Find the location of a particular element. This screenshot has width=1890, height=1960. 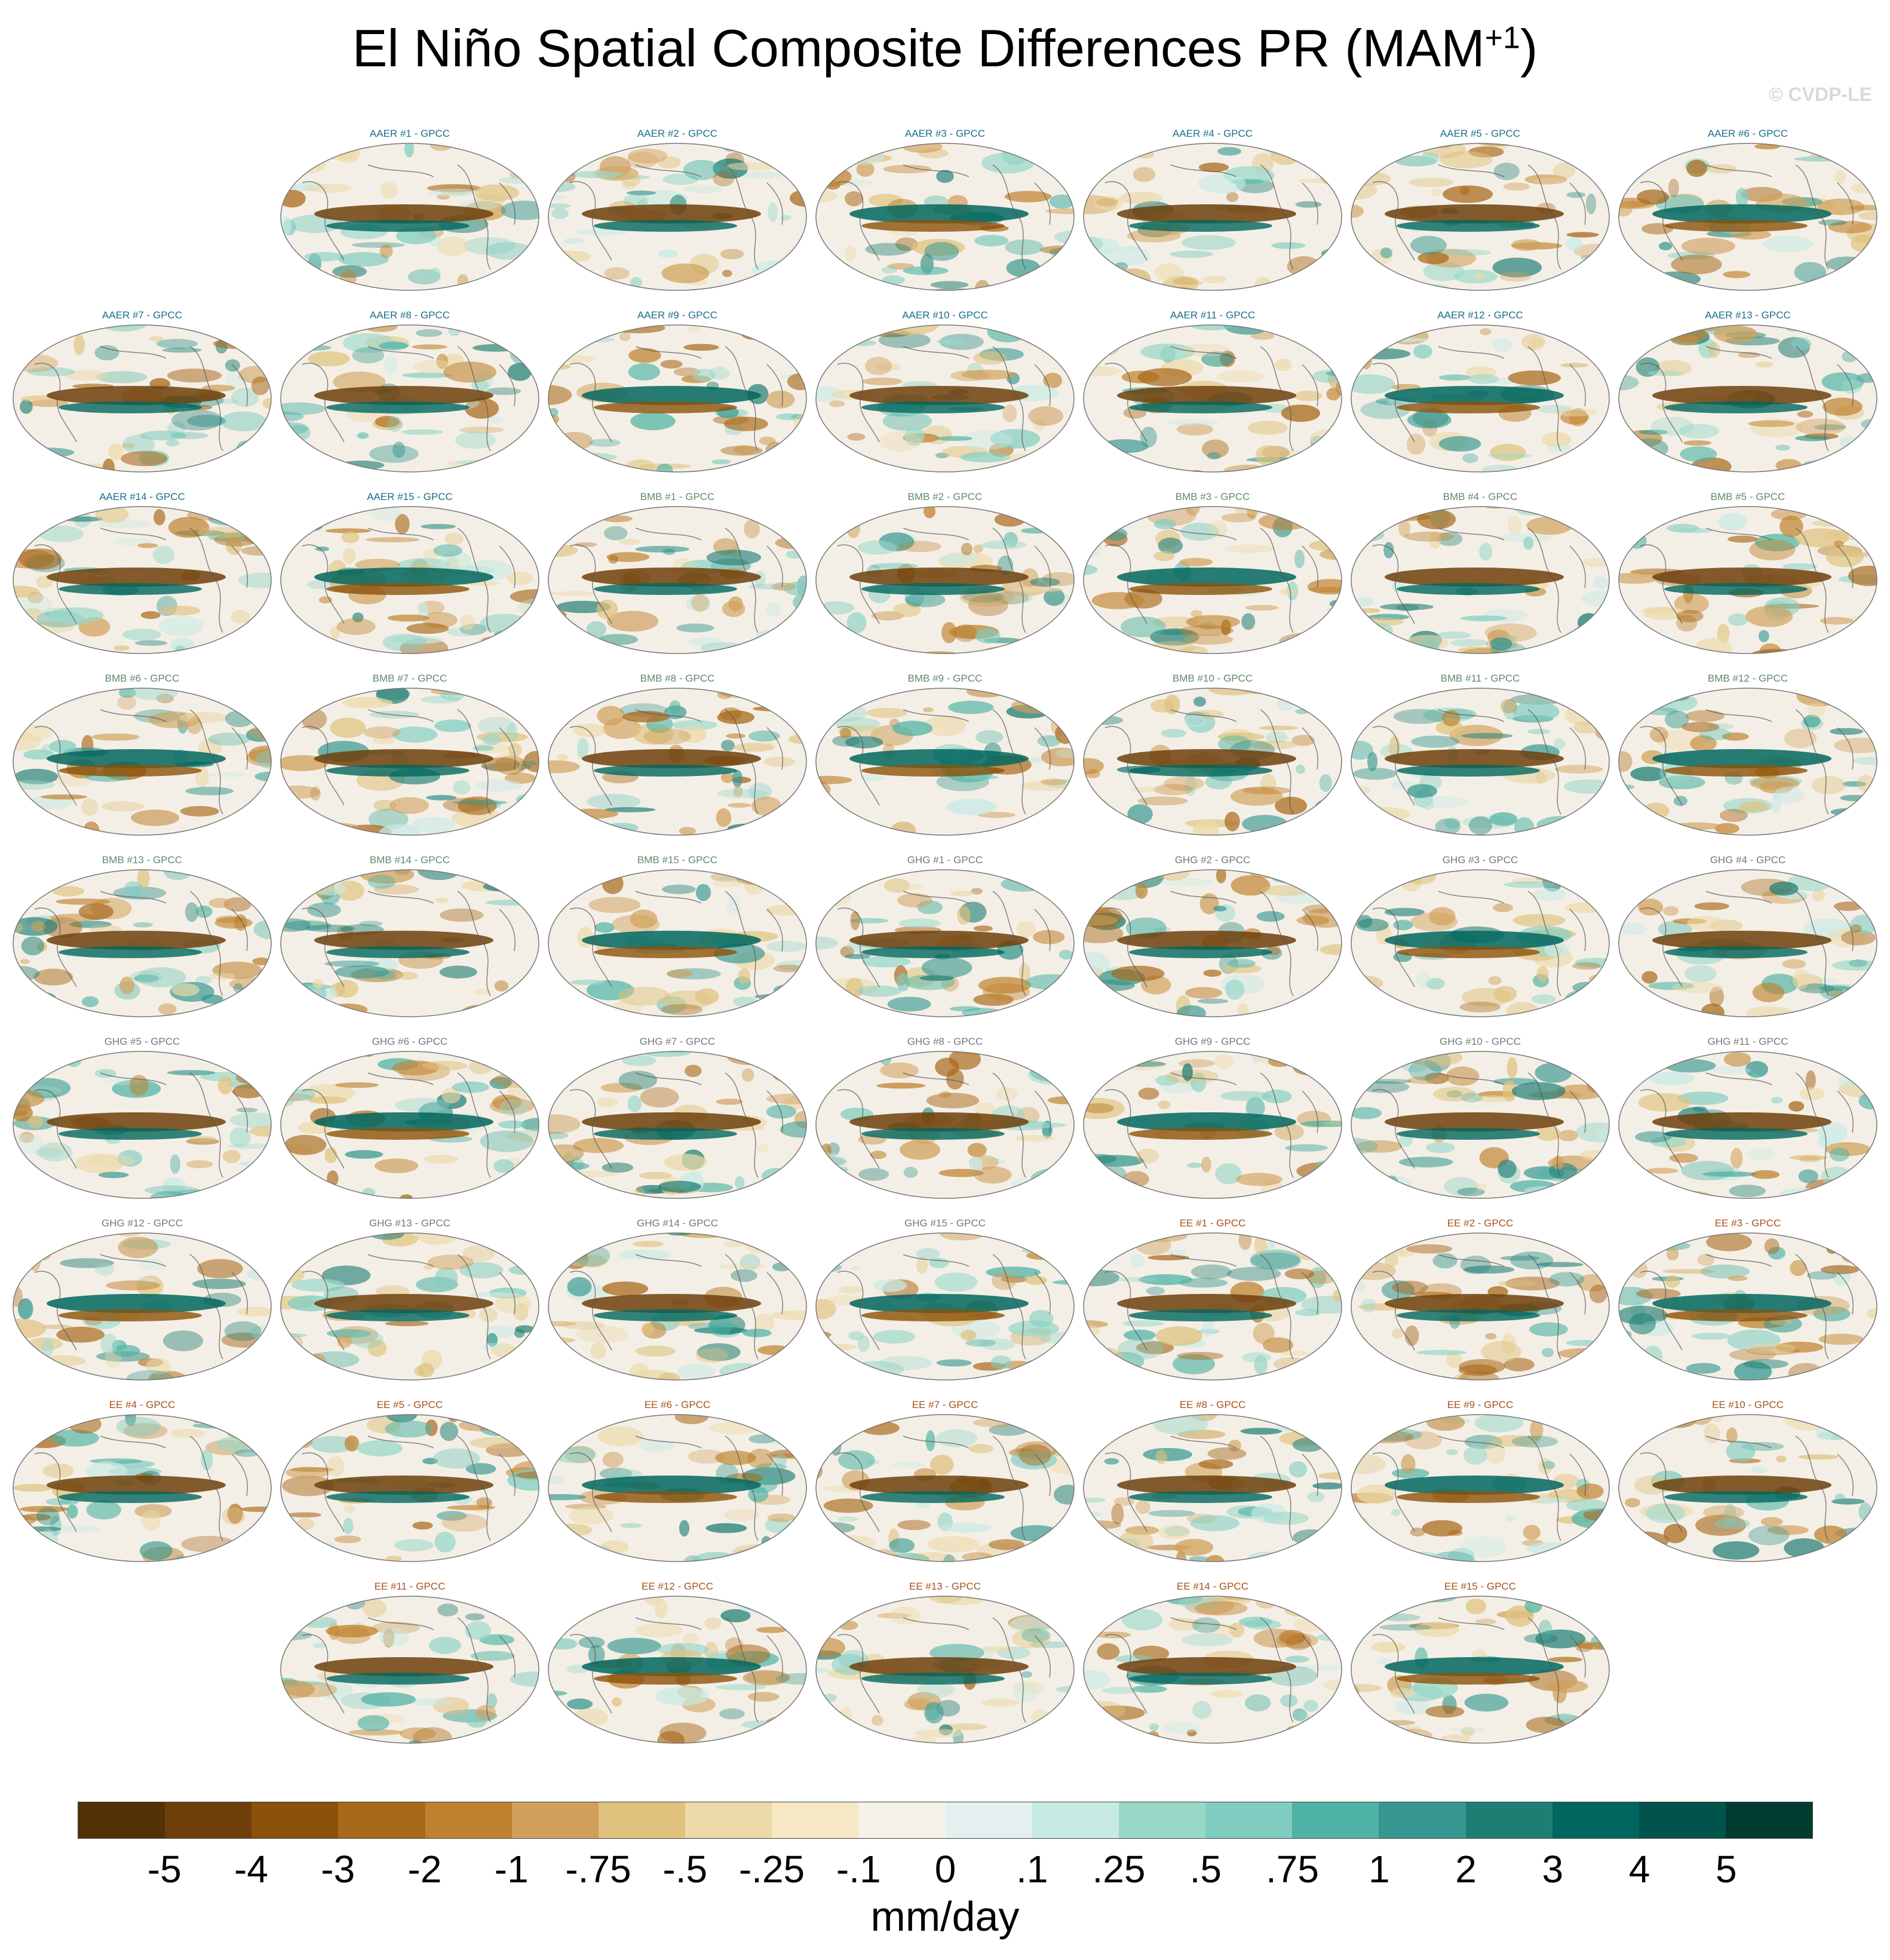

map-panel-title: EE #10 - GPCC is located at coordinates (1748, 1404).